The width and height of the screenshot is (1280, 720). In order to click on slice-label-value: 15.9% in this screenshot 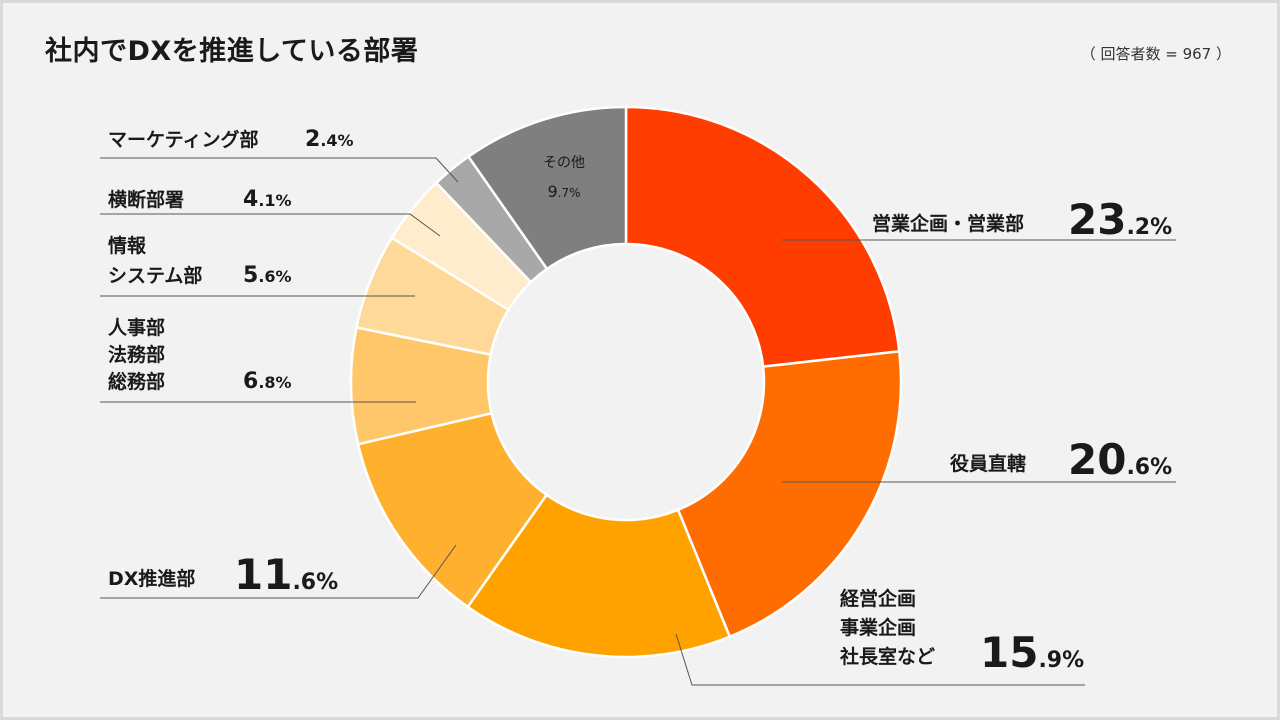, I will do `click(1032, 652)`.